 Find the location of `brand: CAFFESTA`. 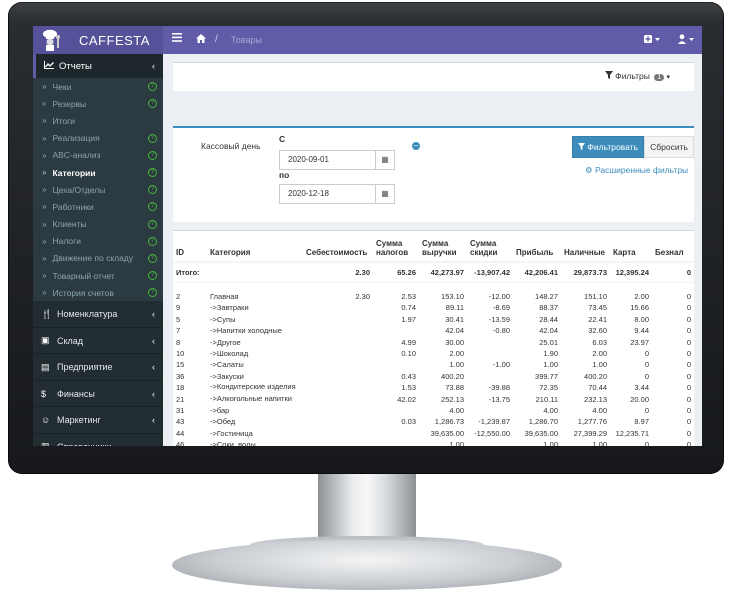

brand: CAFFESTA is located at coordinates (98, 40).